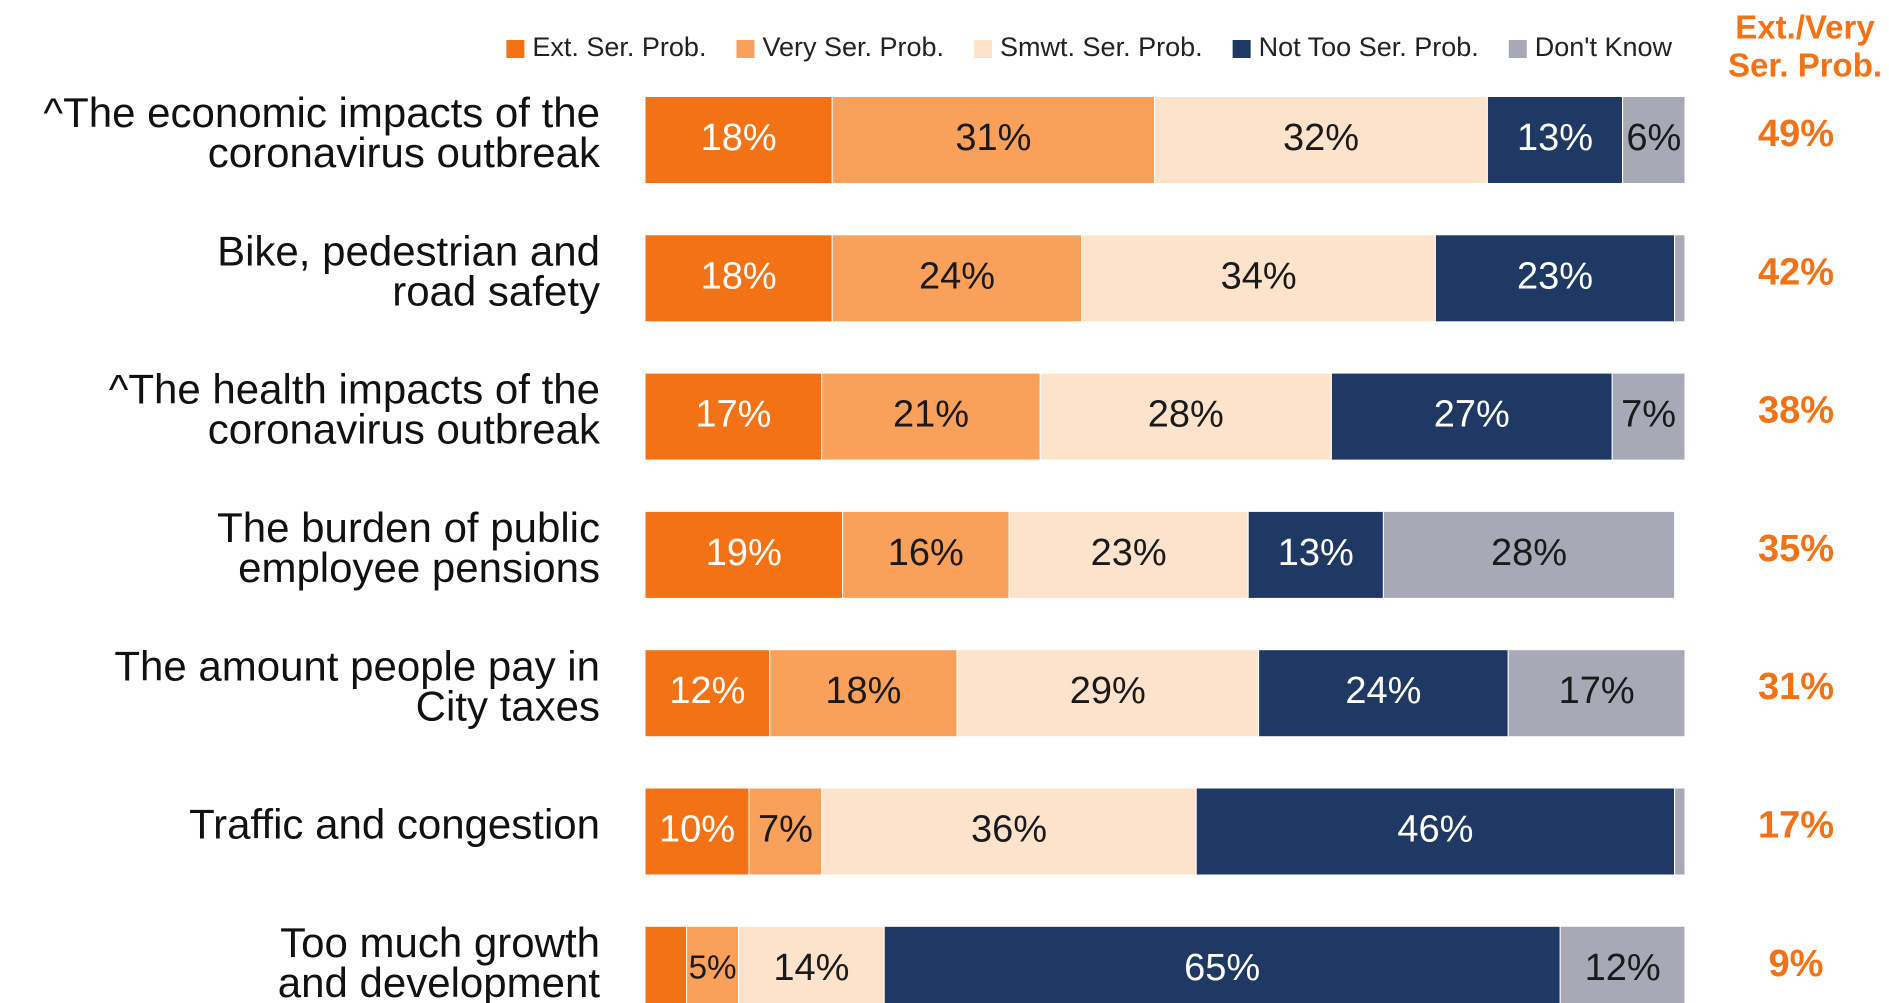  I want to click on legend-label: Very Ser. Prob., so click(853, 47).